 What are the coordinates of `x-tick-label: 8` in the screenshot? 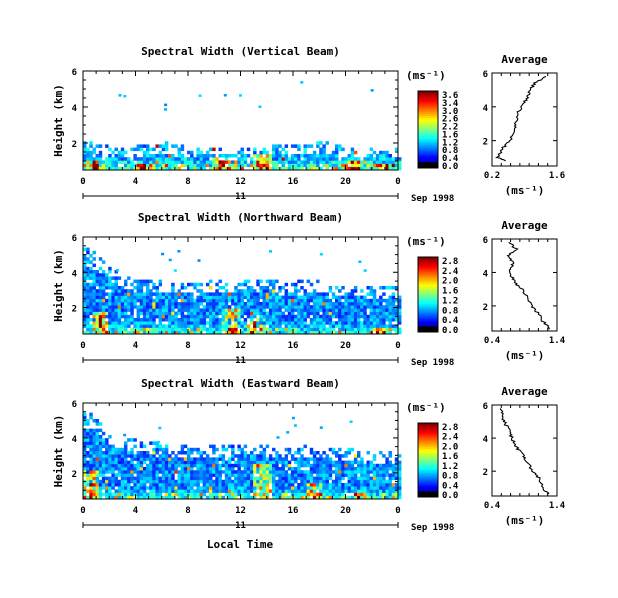 It's located at (187, 346).